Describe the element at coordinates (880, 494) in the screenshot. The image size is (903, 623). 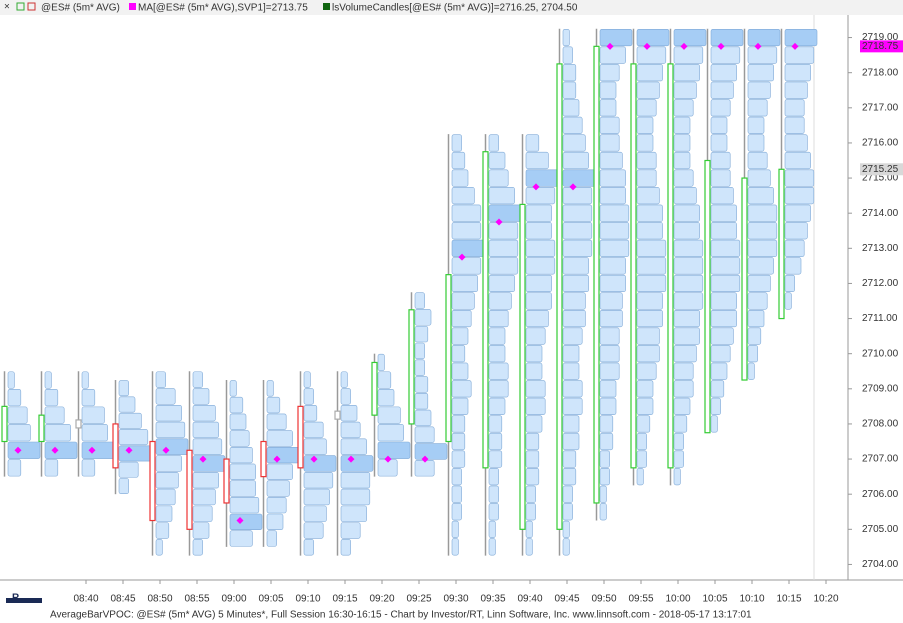
I see `y-tick-label: 2706.00` at that location.